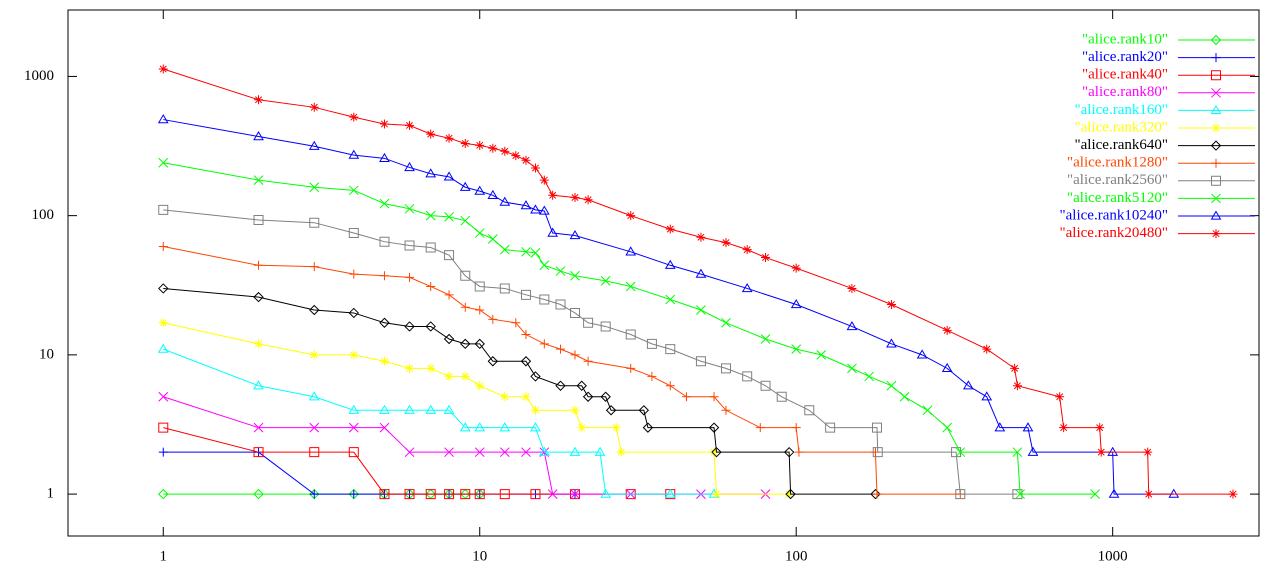 The image size is (1269, 569). Describe the element at coordinates (1117, 198) in the screenshot. I see `legend-label: "alice.rank5120"` at that location.